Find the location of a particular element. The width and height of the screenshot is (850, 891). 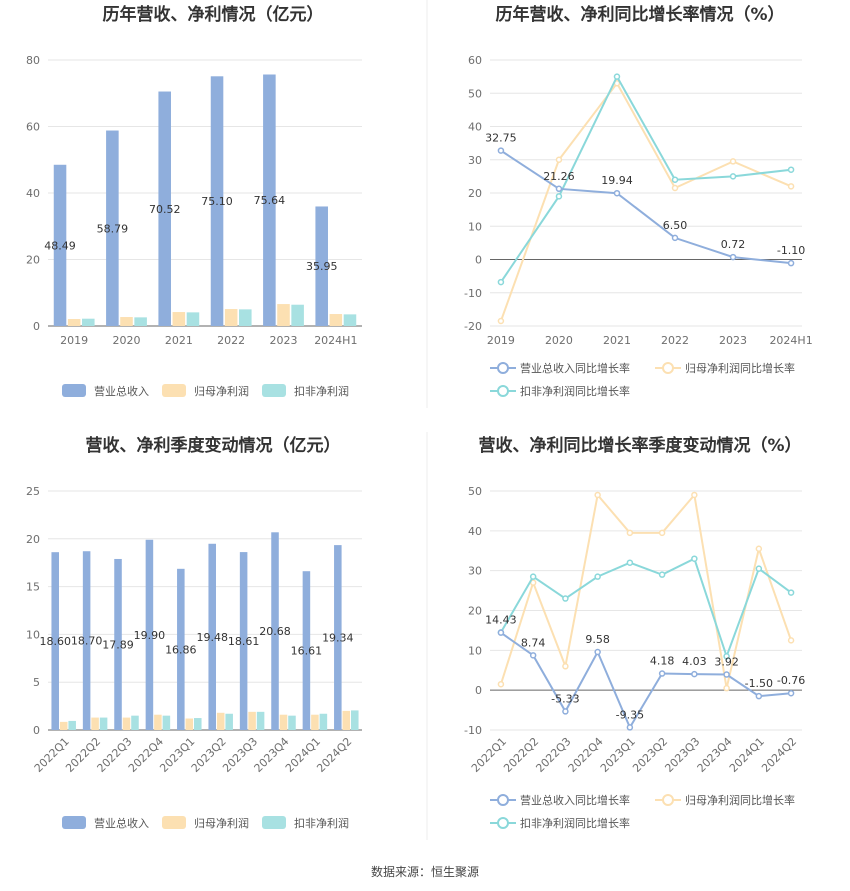

chart-title: 历年营收、净利同比增长率情况（%） is located at coordinates (639, 14).